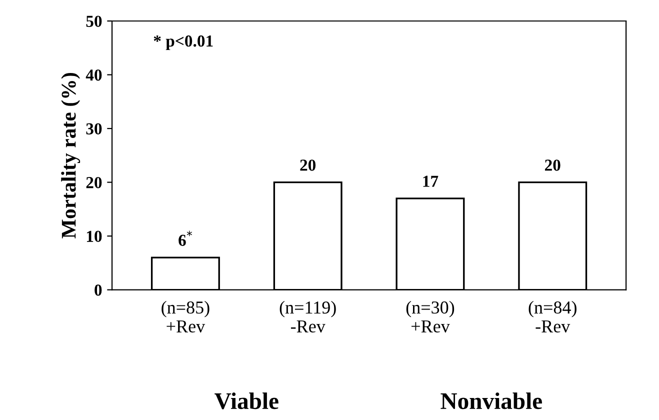 This screenshot has height=420, width=659. Describe the element at coordinates (98, 290) in the screenshot. I see `y-tick-label: 0` at that location.